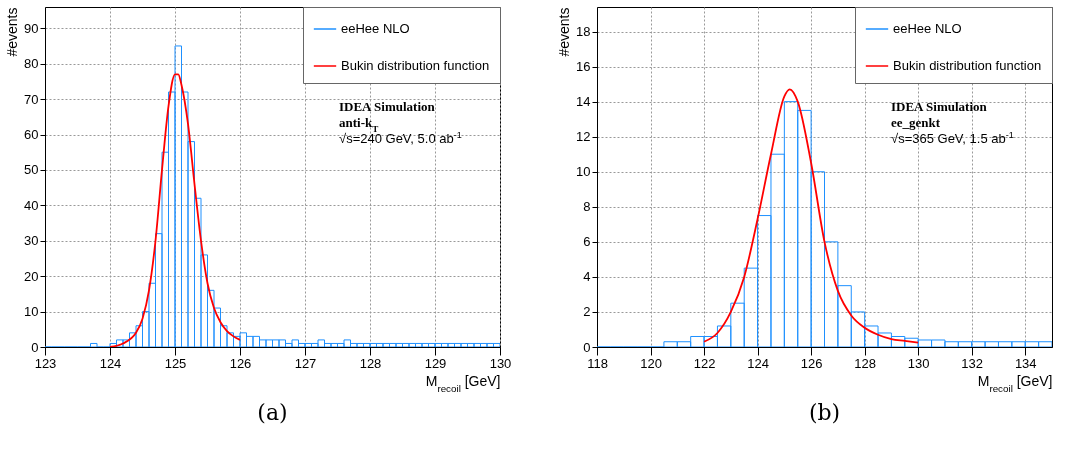 The height and width of the screenshot is (452, 1091). What do you see at coordinates (916, 122) in the screenshot?
I see `annotation: ee_genkt` at bounding box center [916, 122].